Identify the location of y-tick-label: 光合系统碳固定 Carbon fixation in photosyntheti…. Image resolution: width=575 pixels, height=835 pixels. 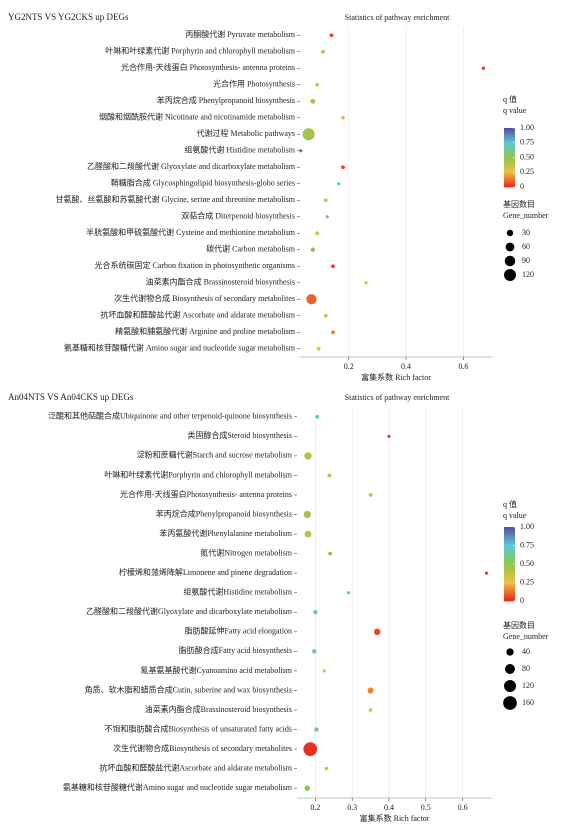
(194, 265).